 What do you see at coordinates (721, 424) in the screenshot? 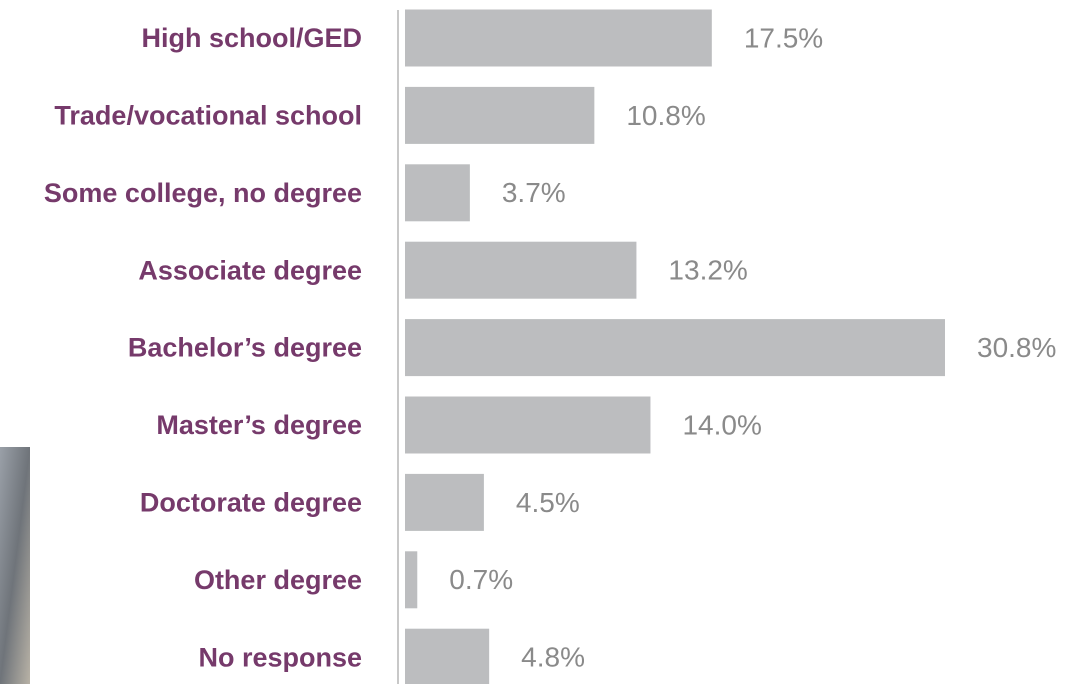
I see `value-label: 14.0%` at bounding box center [721, 424].